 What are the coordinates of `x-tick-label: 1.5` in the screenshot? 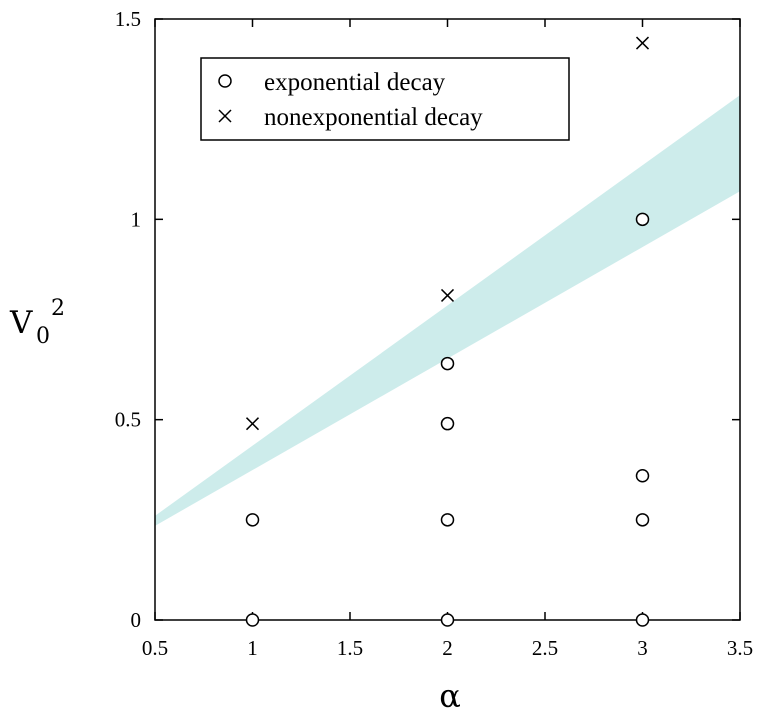 It's located at (350, 648).